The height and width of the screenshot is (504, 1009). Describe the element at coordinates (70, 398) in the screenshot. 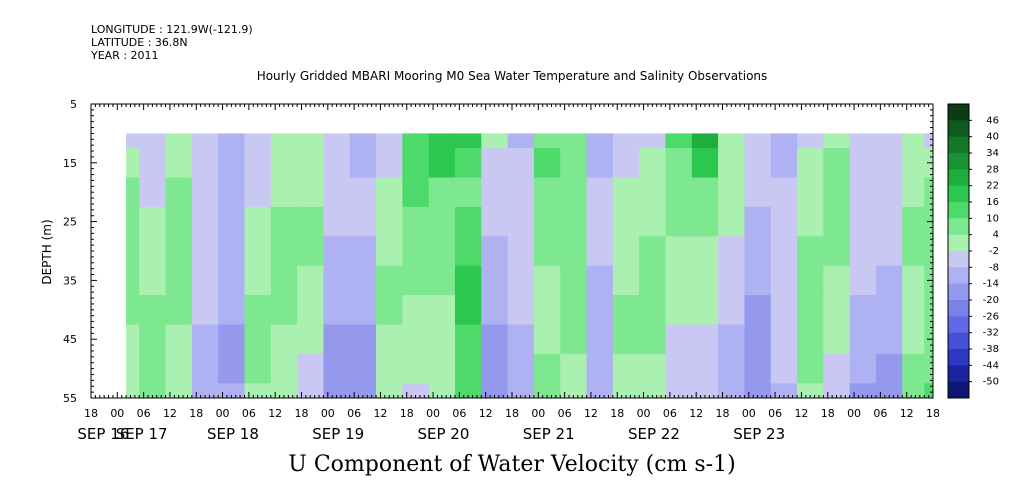

I see `y-tick-label: 55` at that location.